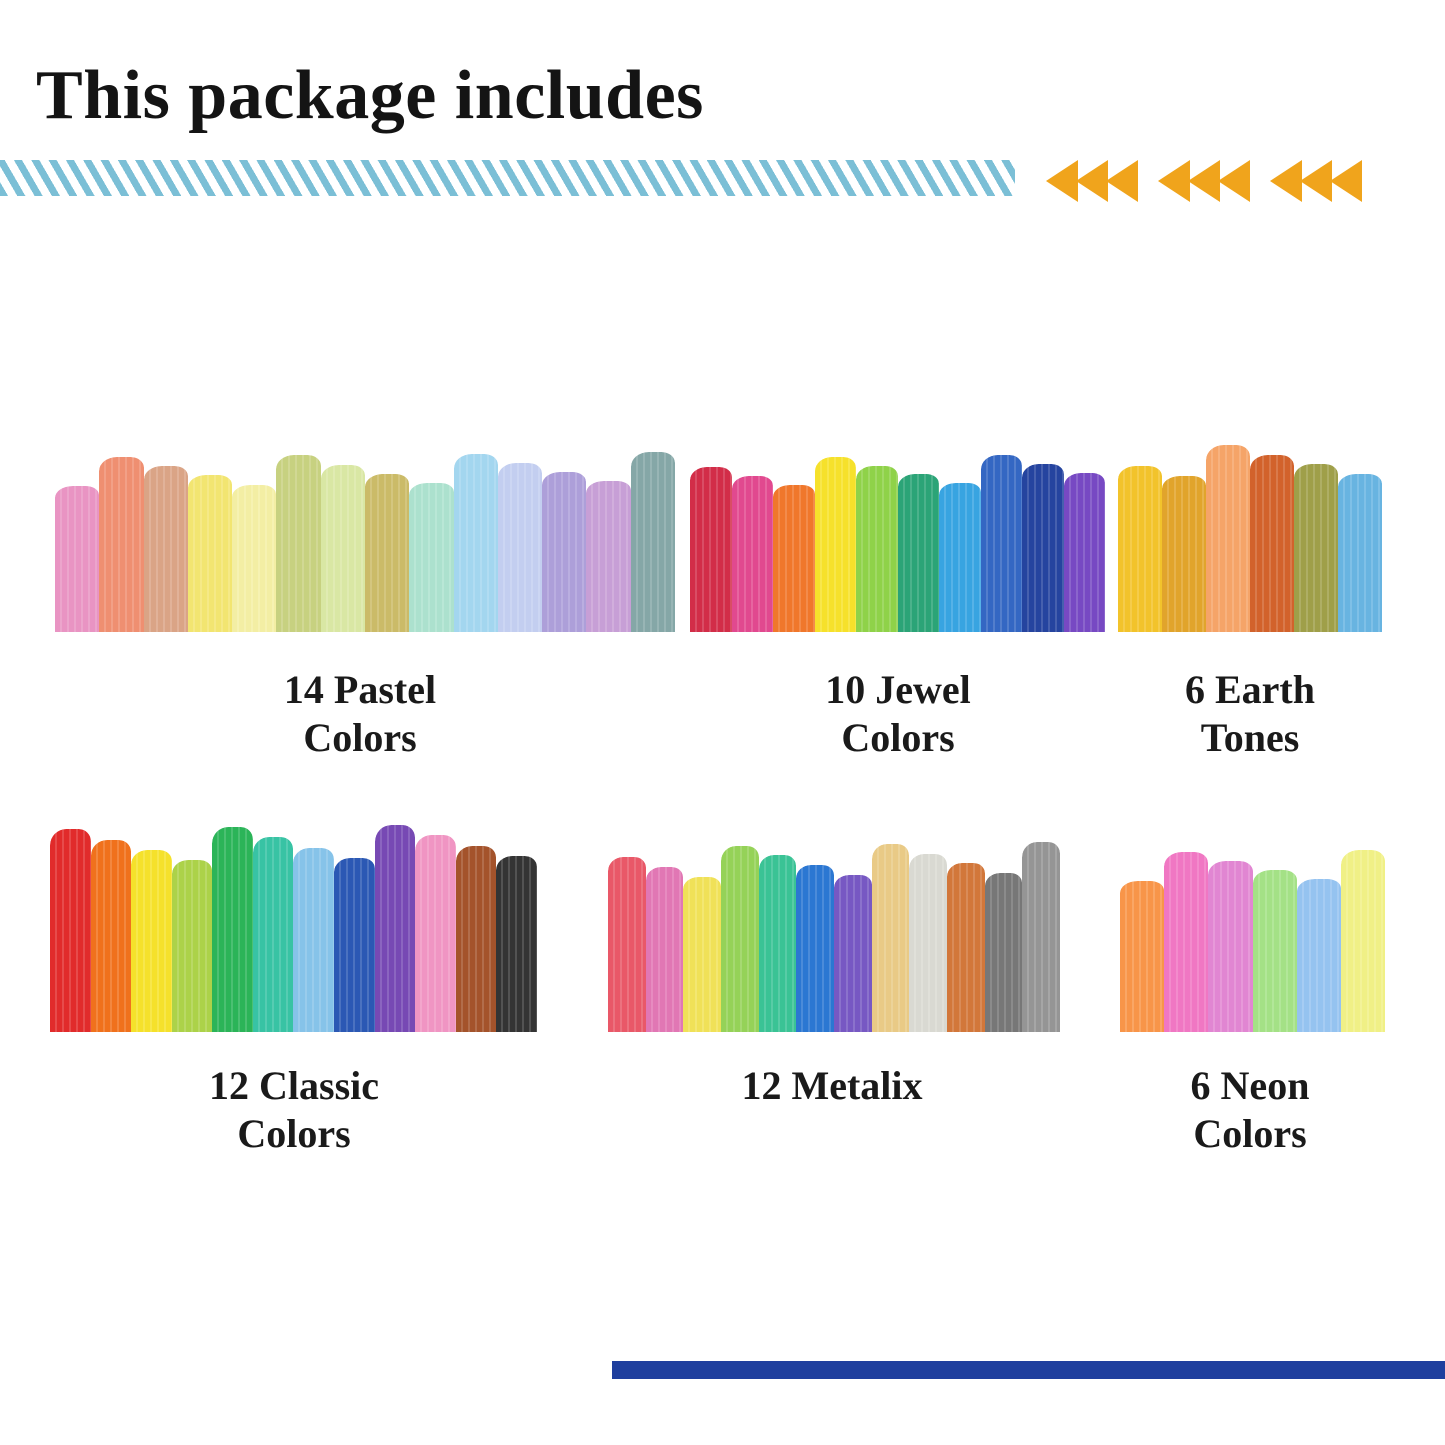  What do you see at coordinates (1250, 689) in the screenshot?
I see `label-line: 6 Earth` at bounding box center [1250, 689].